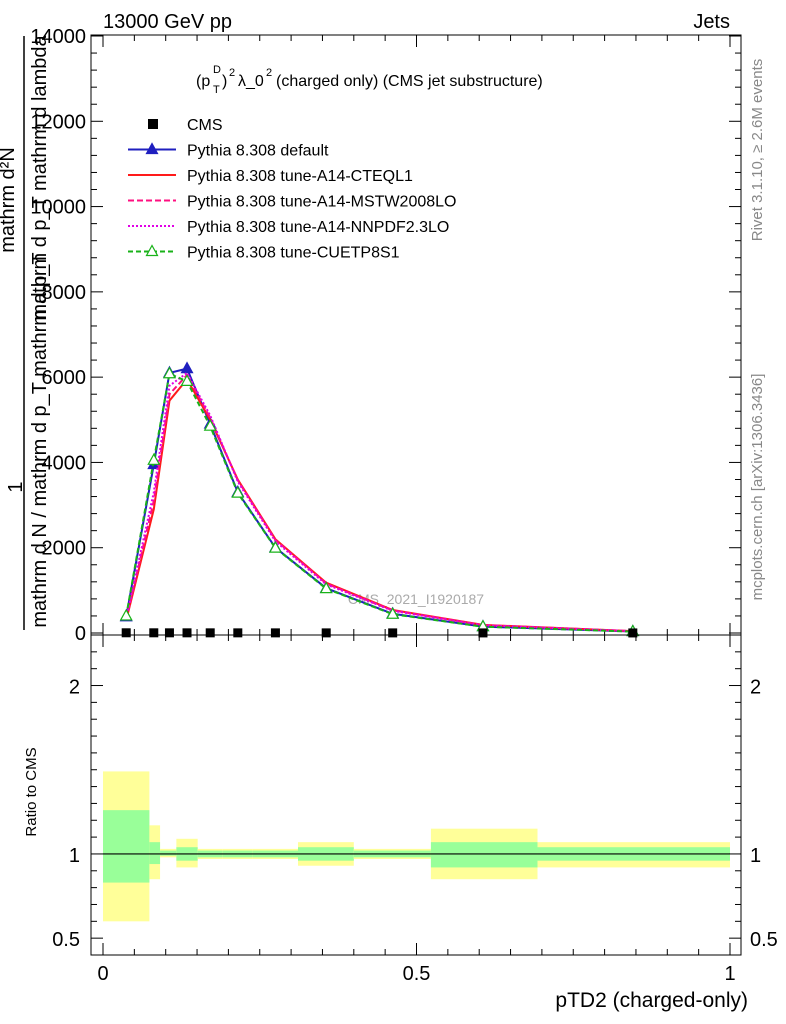  I want to click on title-sup-d: D, so click(217, 70).